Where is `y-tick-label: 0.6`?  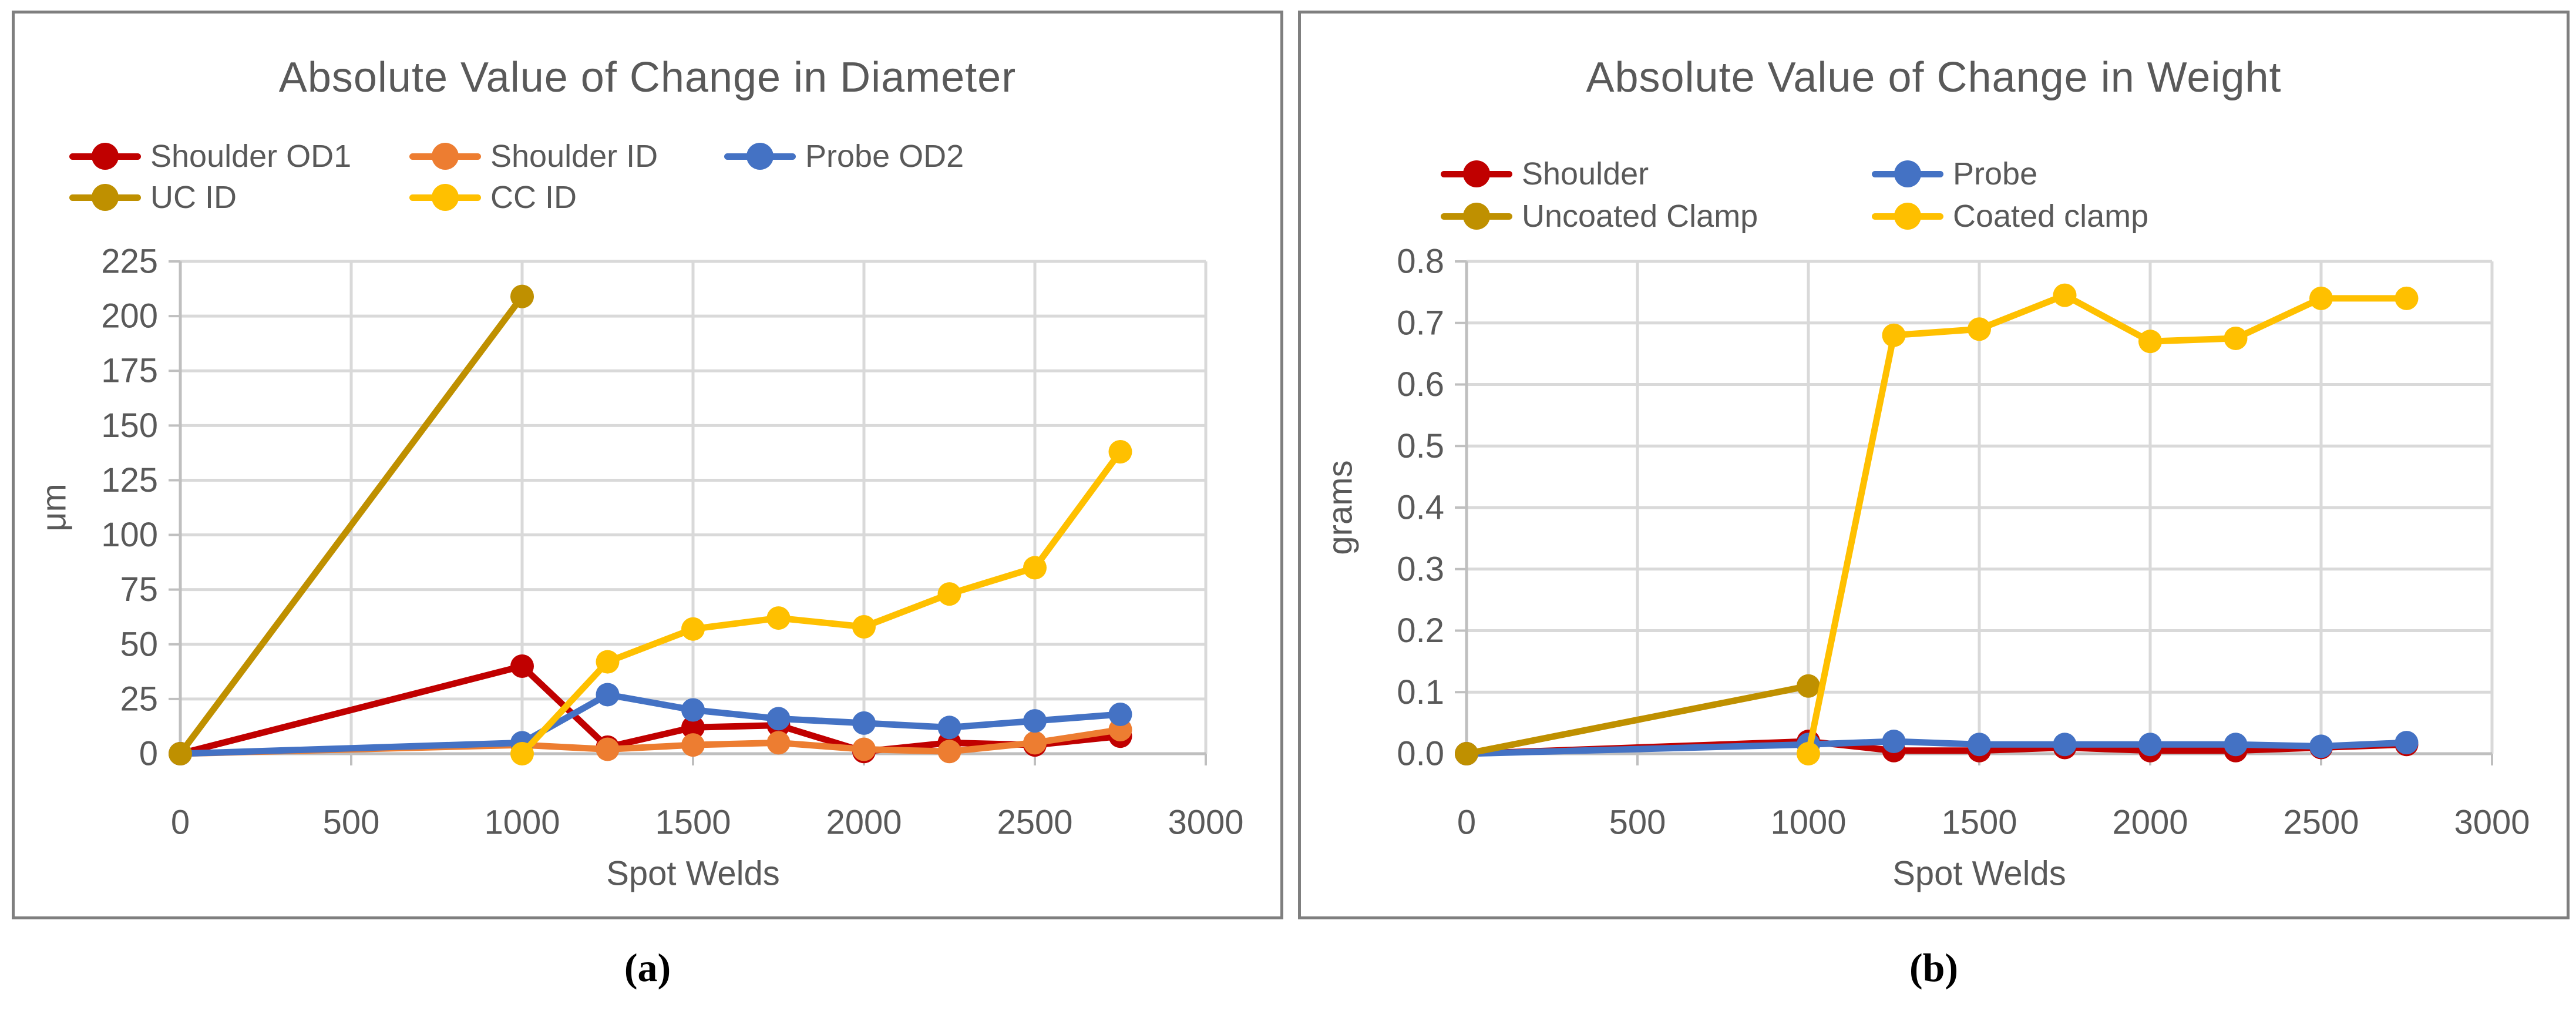
y-tick-label: 0.6 is located at coordinates (1420, 384).